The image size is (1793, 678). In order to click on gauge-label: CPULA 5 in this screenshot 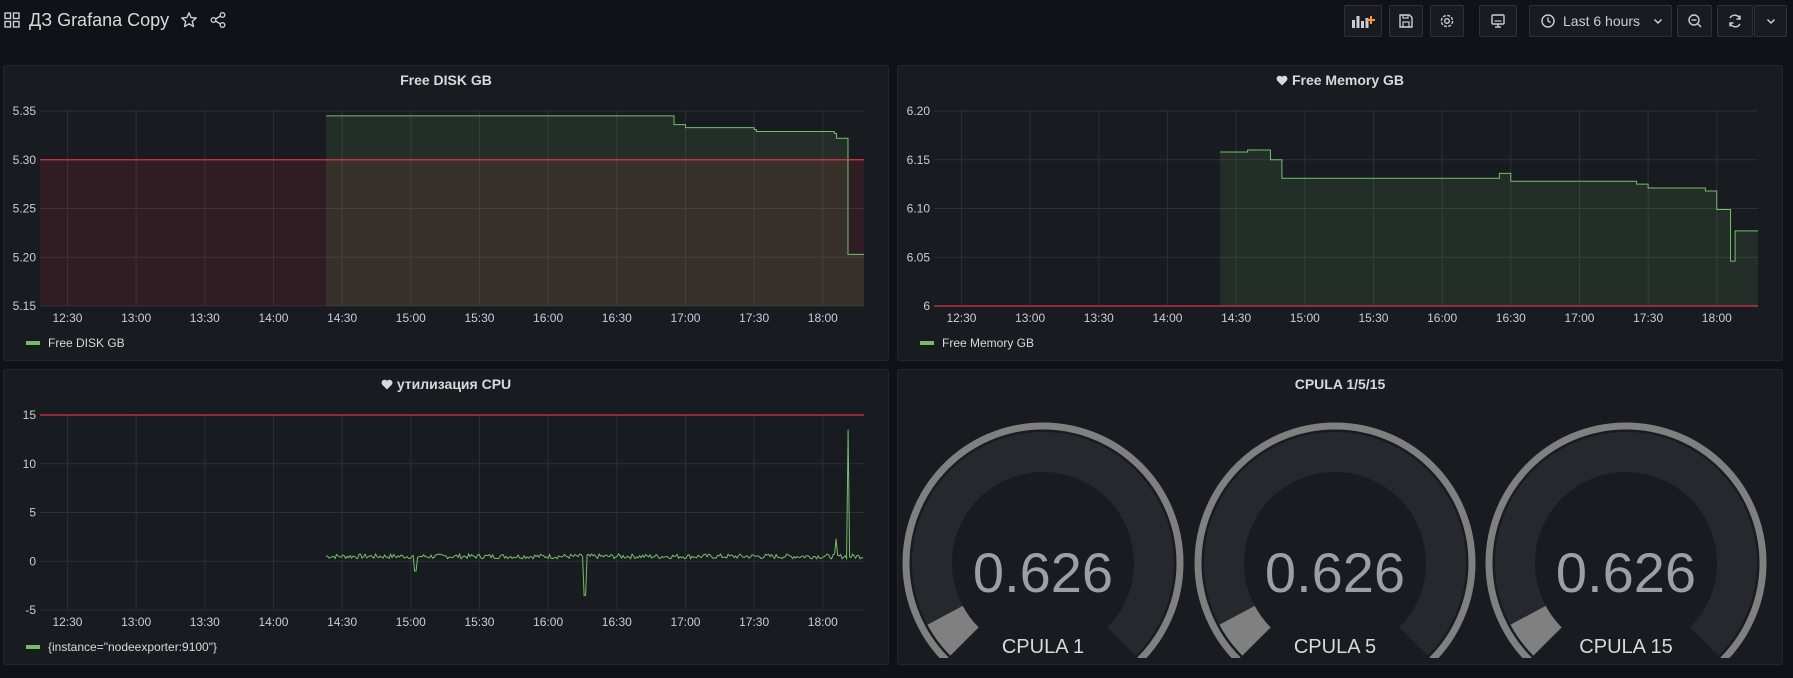, I will do `click(1335, 647)`.